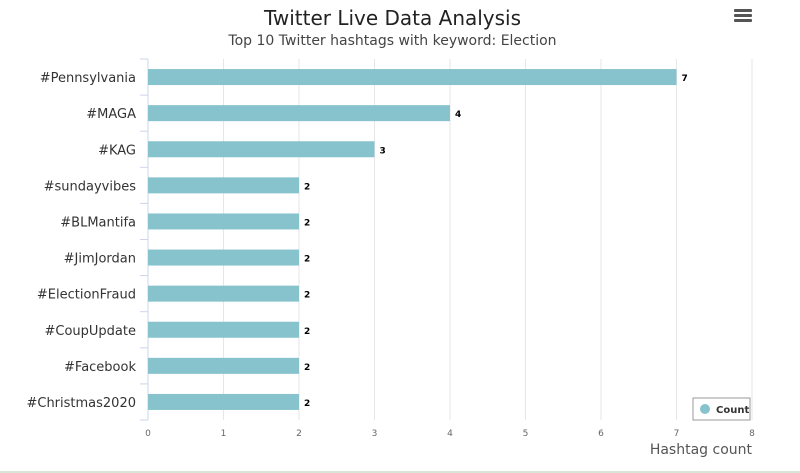  I want to click on category-label: #Facebook, so click(100, 367).